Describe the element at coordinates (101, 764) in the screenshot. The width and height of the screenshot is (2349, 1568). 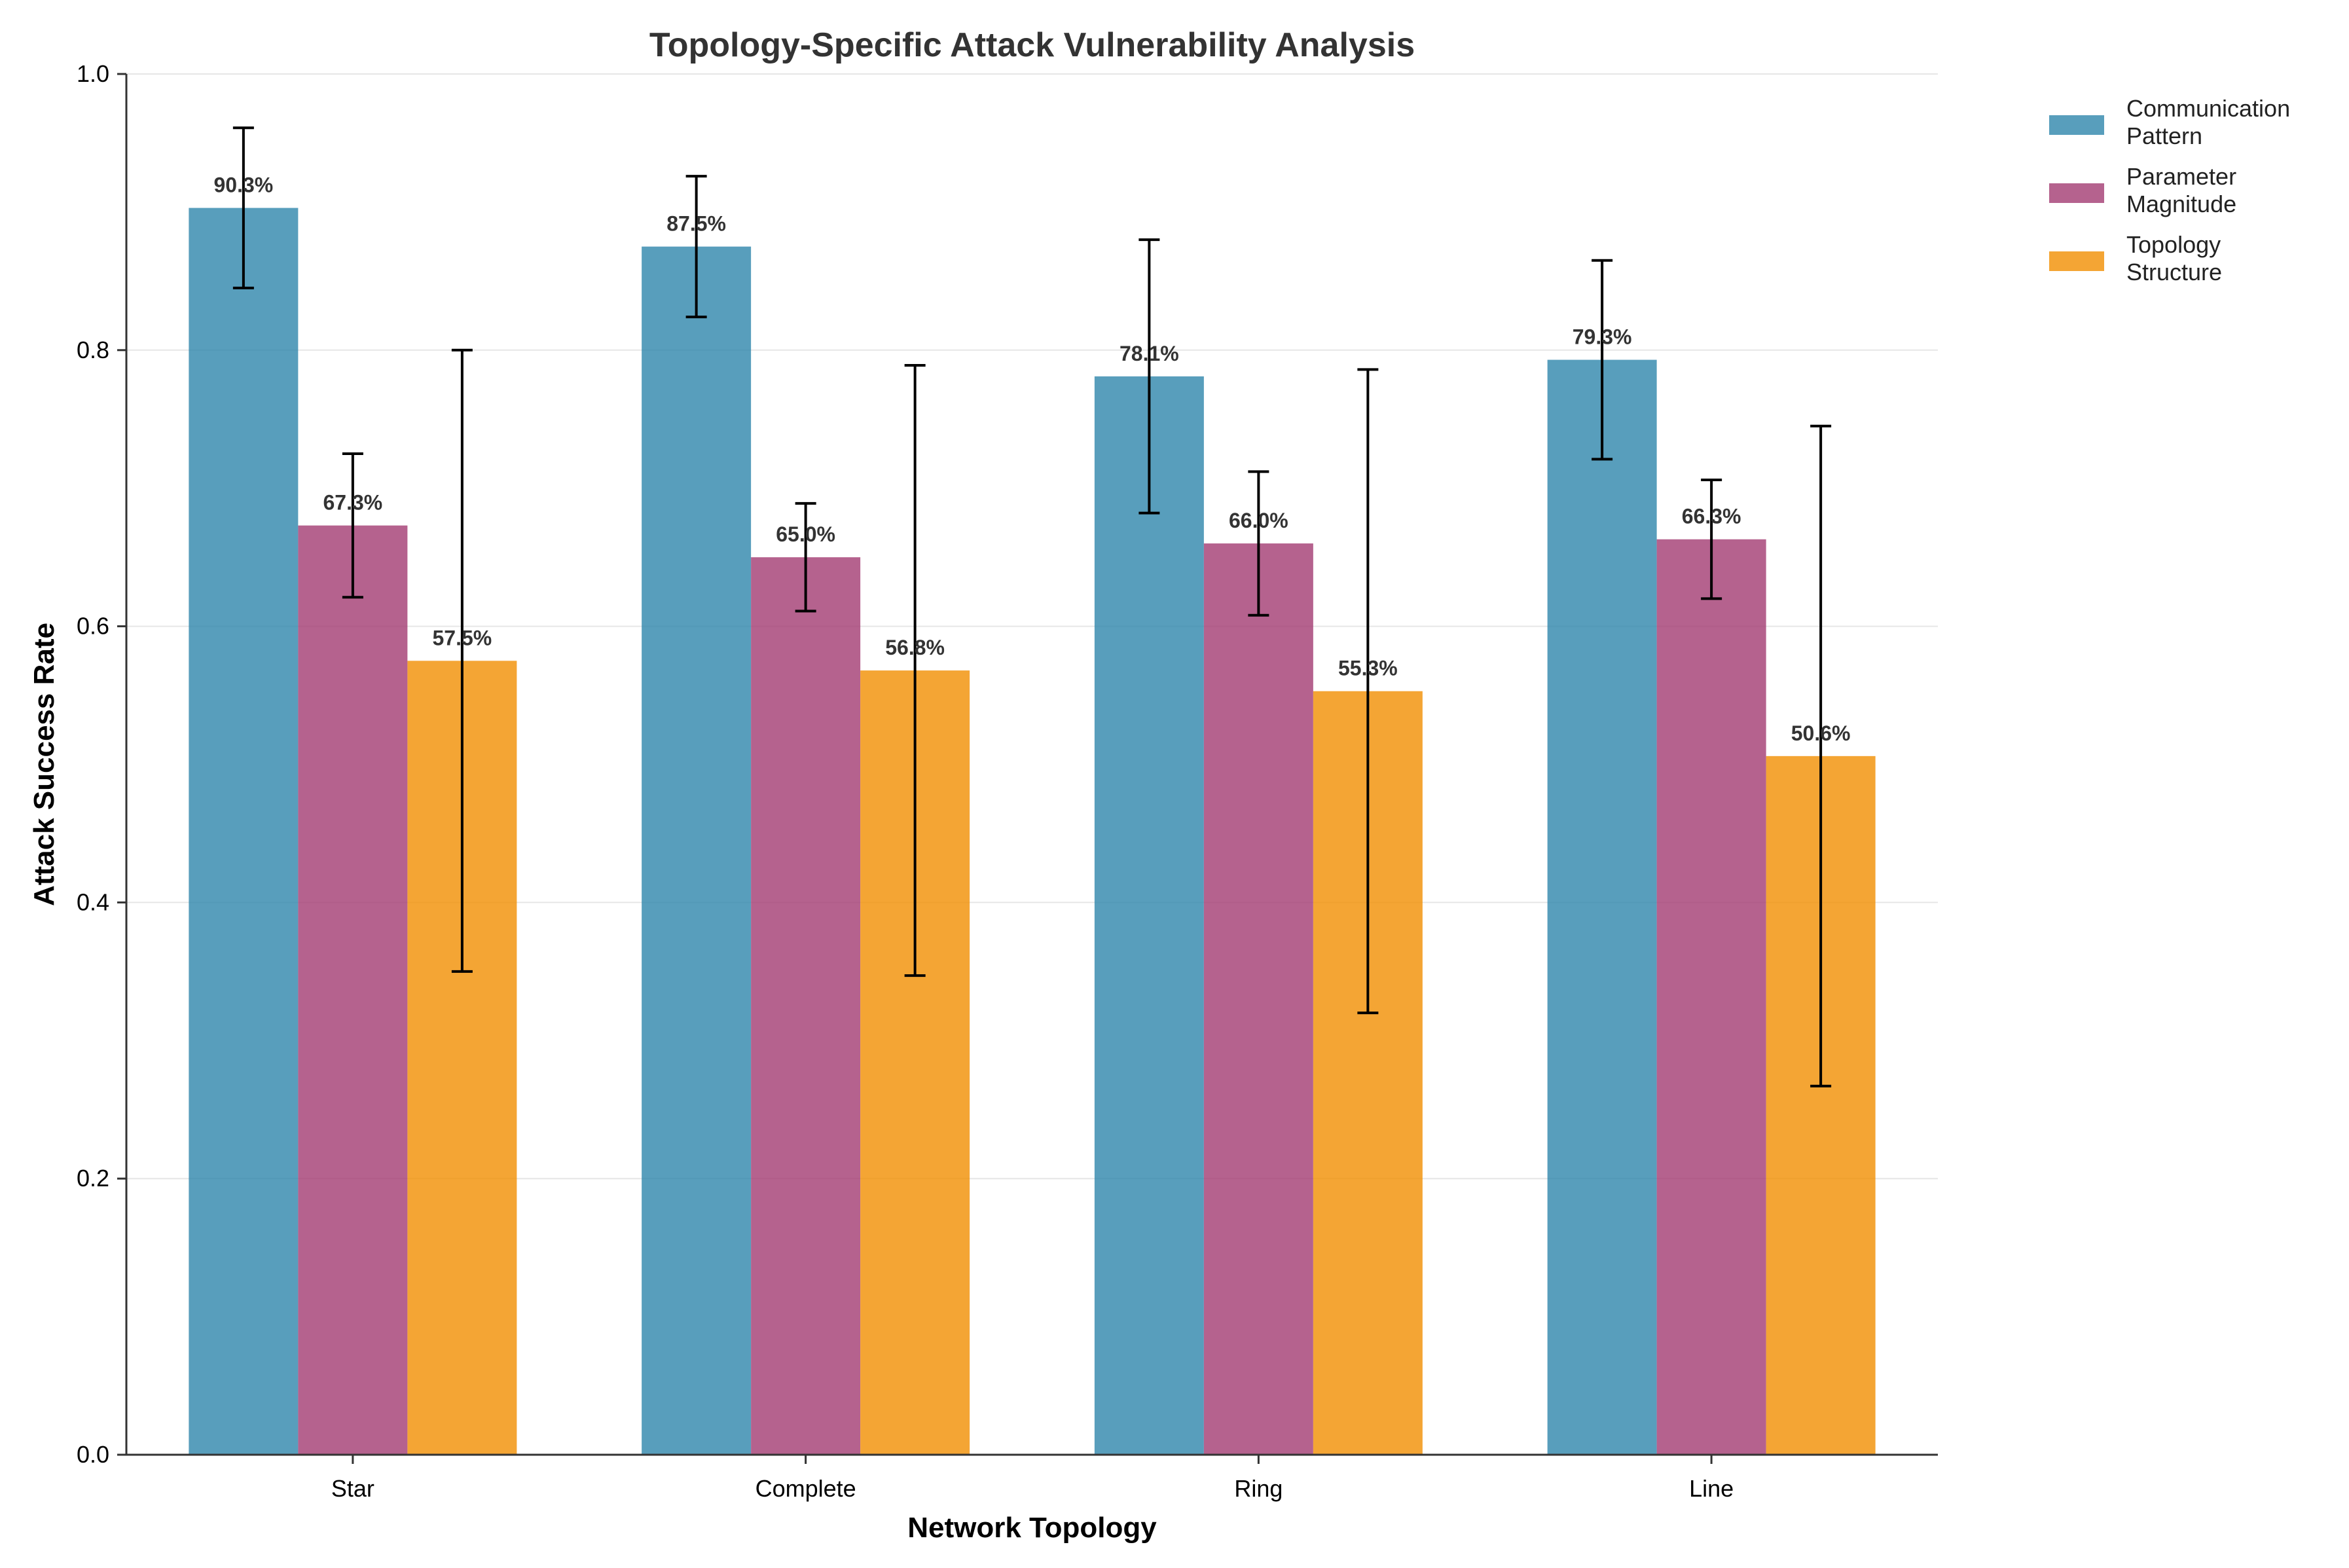
I see `y-ticks: 0.0 0.2 0.4 0.6 0.8 1.0` at that location.